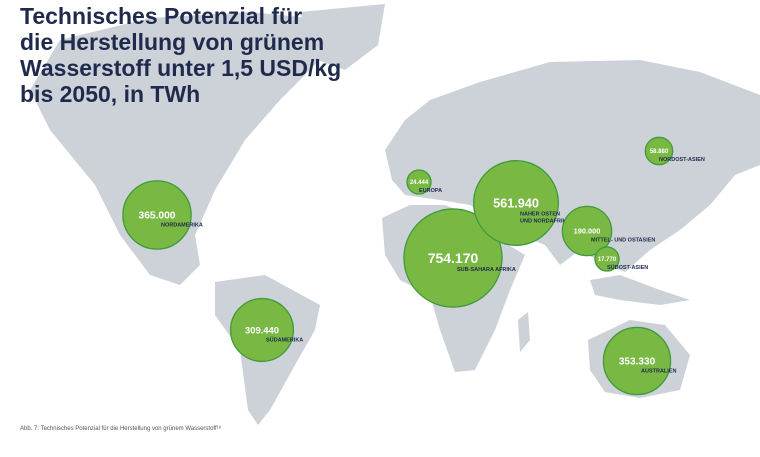 This screenshot has height=457, width=760. Describe the element at coordinates (430, 191) in the screenshot. I see `region-name: EUROPA` at that location.